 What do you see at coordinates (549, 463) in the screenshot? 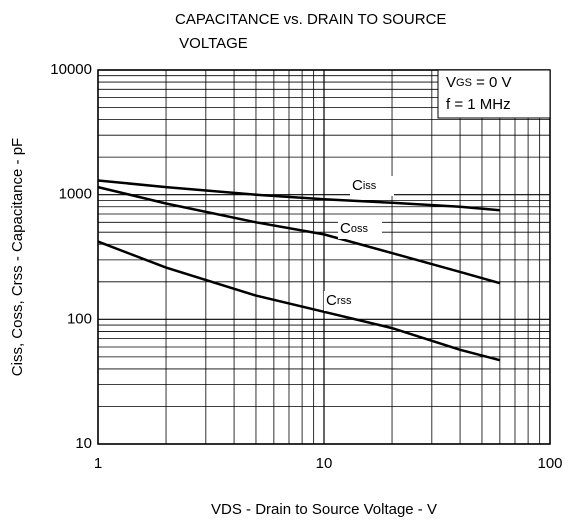
I see `x-tick-label: 100` at bounding box center [549, 463].